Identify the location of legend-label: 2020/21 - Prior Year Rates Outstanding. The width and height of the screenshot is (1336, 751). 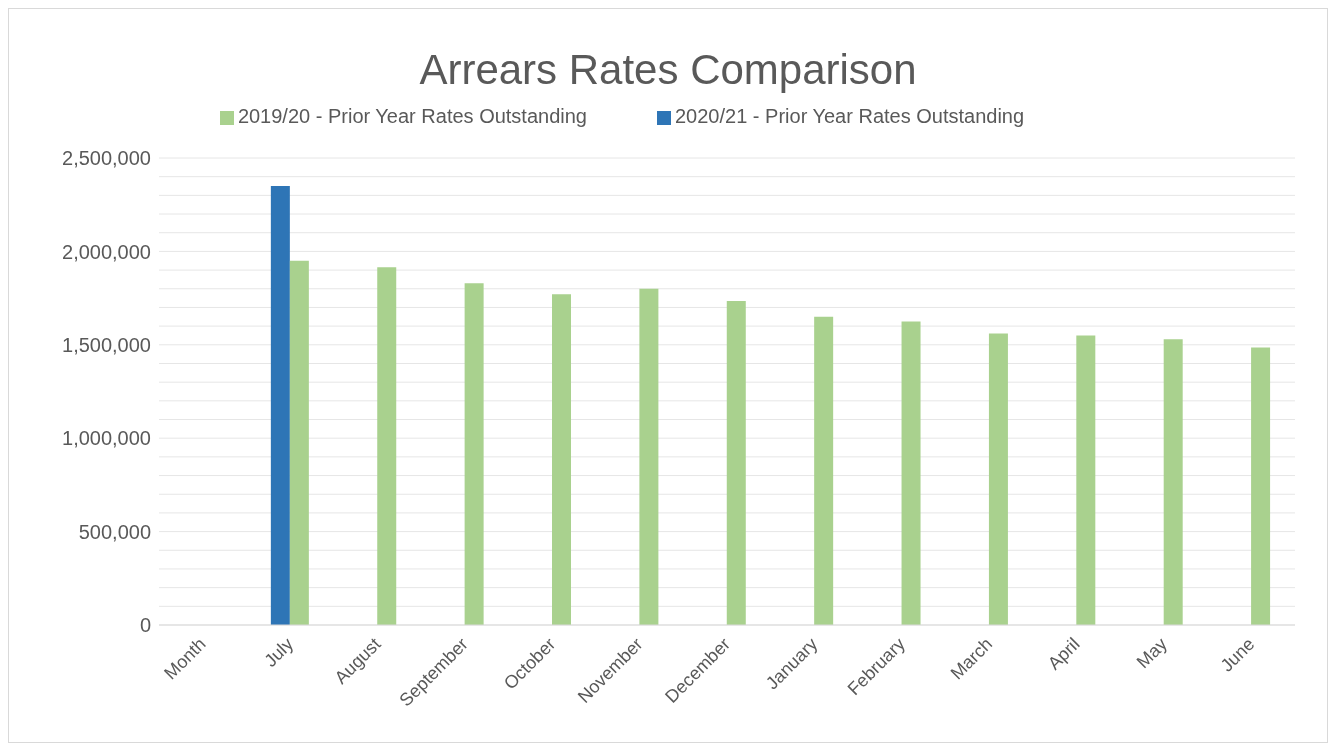
(850, 116).